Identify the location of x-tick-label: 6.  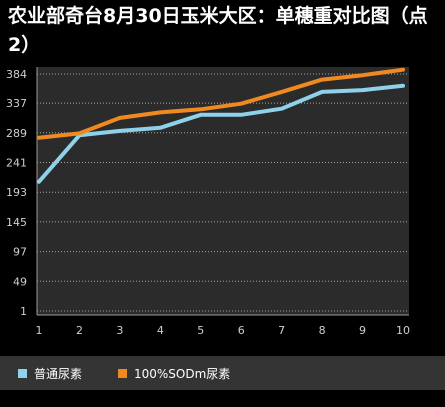
(241, 330).